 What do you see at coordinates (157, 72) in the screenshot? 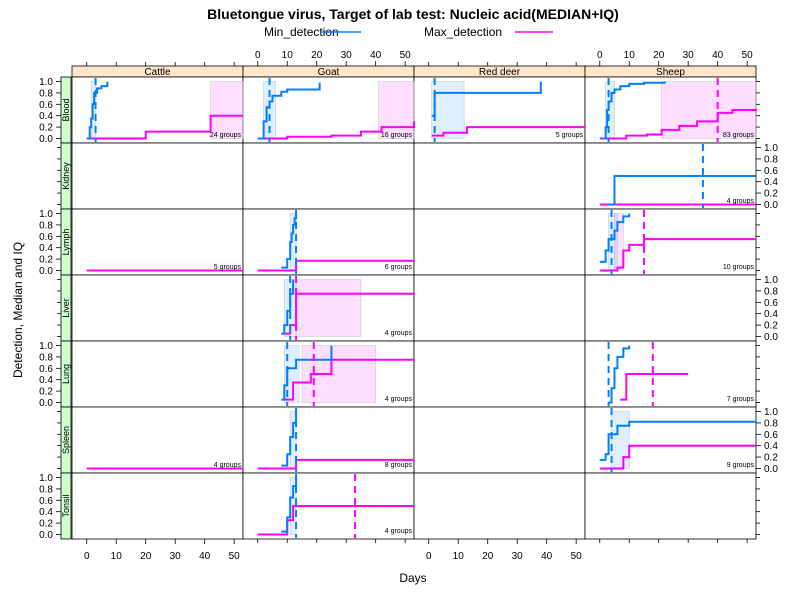
I see `strip-label-cattle: Cattle` at bounding box center [157, 72].